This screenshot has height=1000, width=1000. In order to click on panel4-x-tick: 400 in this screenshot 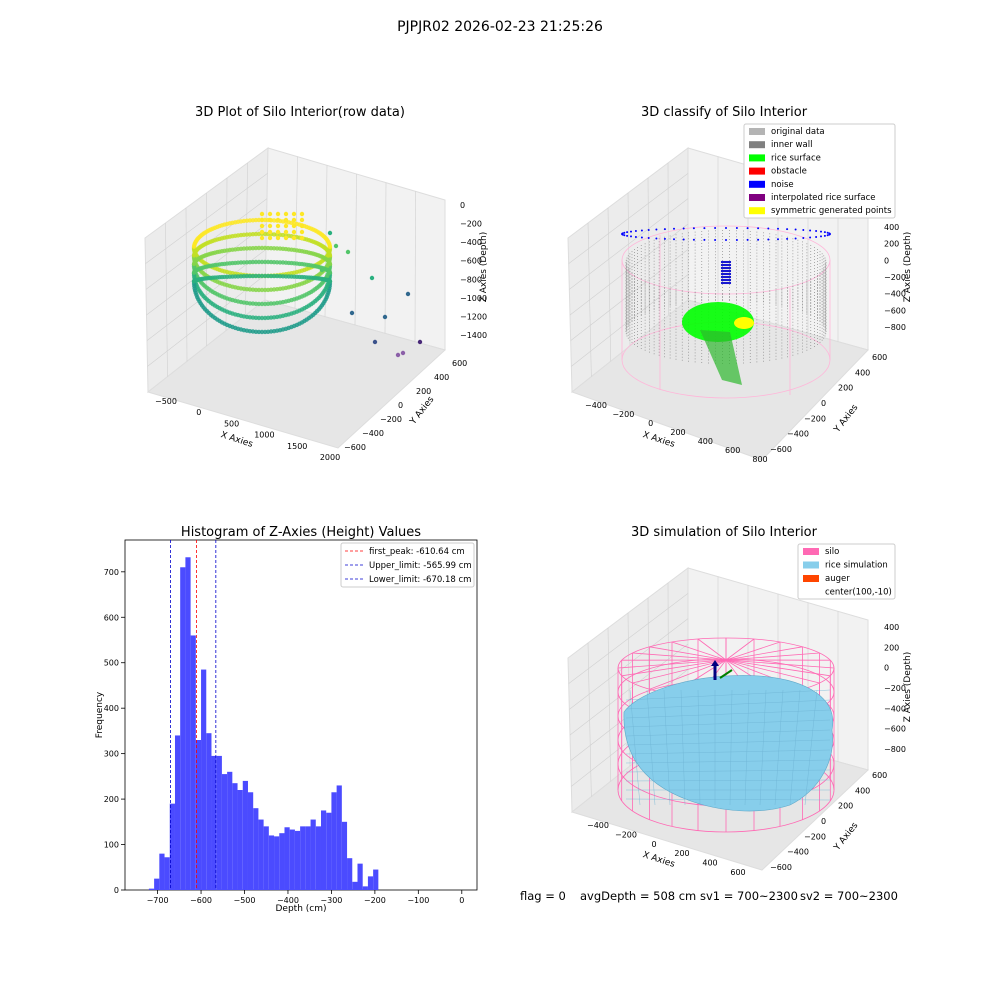, I will do `click(709, 863)`.